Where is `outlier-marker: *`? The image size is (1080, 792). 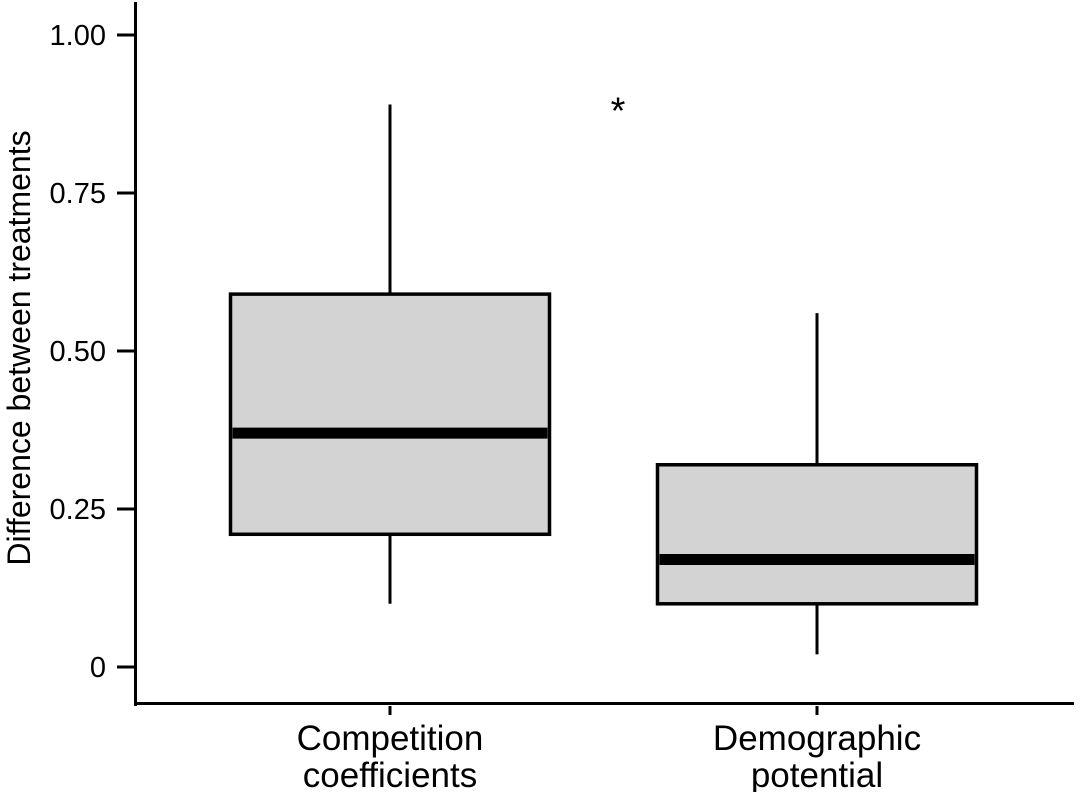 outlier-marker: * is located at coordinates (618, 112).